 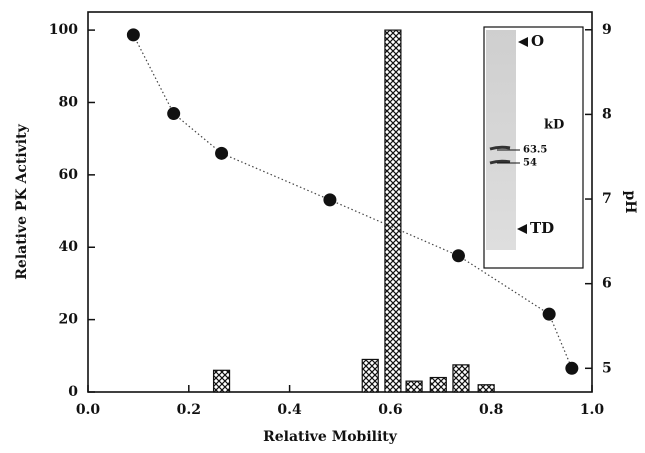 What do you see at coordinates (542, 228) in the screenshot?
I see `inset-label: TD` at bounding box center [542, 228].